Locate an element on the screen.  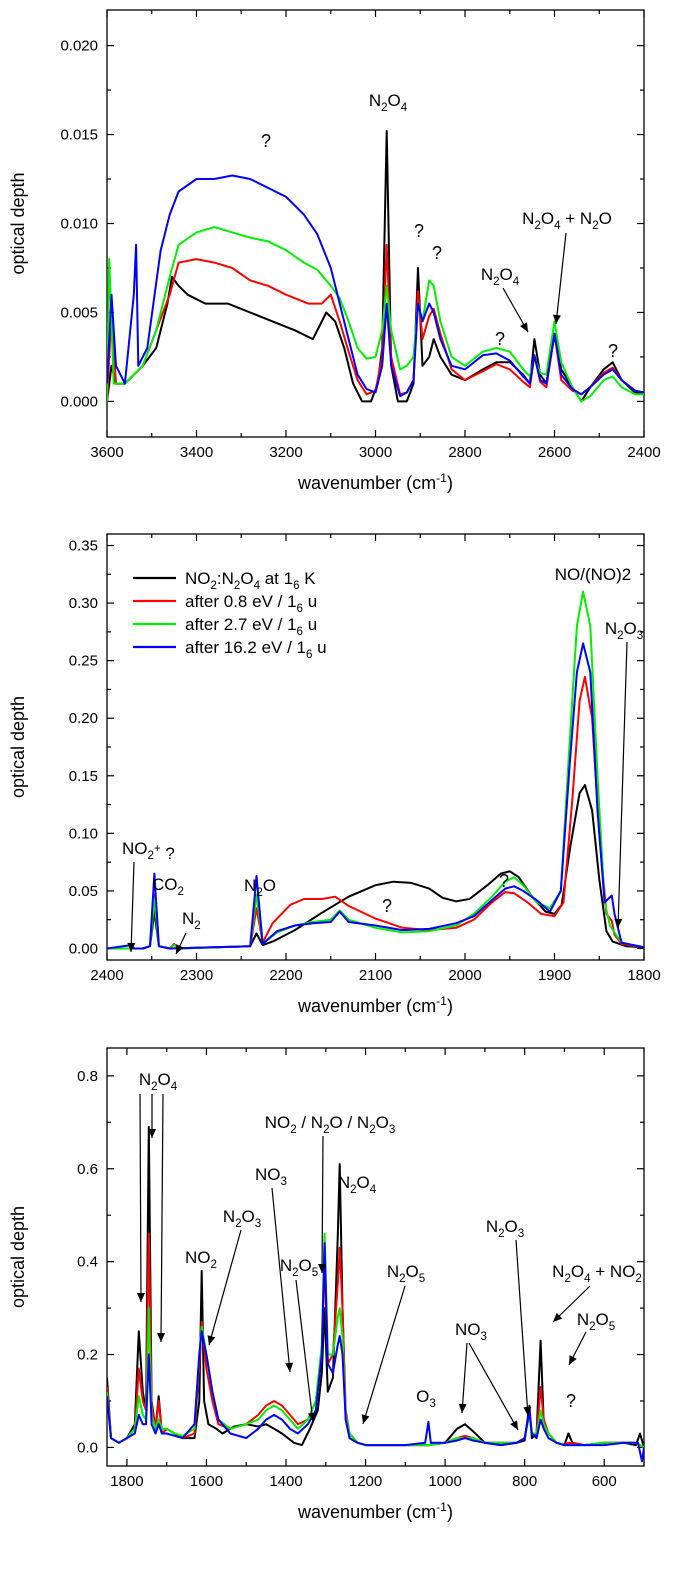
annotation-n2o3-1580: N2O3 is located at coordinates (242, 1218).